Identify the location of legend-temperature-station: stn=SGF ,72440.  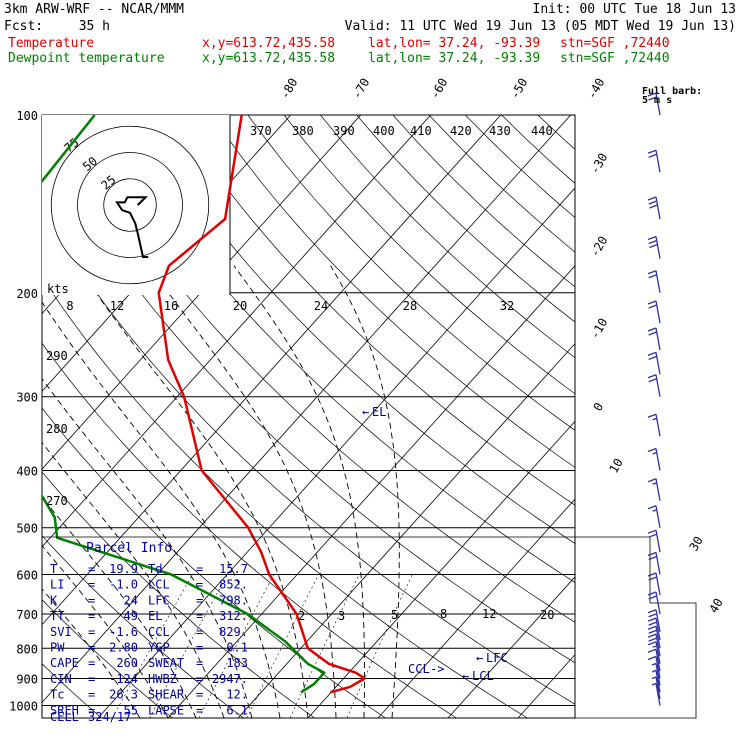
(615, 43).